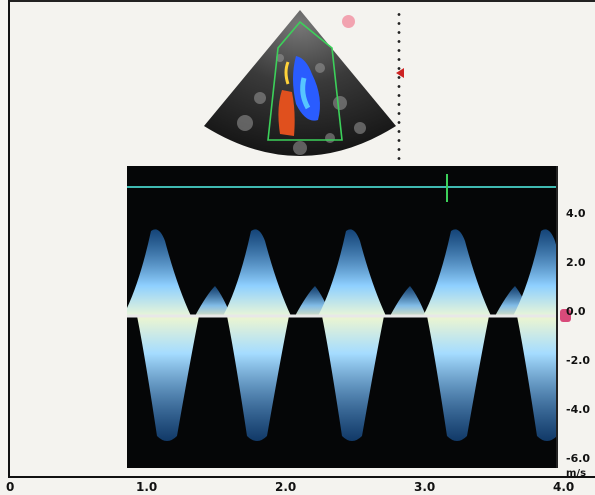  Describe the element at coordinates (578, 409) in the screenshot. I see `velocity-tick-label: -4.0` at that location.